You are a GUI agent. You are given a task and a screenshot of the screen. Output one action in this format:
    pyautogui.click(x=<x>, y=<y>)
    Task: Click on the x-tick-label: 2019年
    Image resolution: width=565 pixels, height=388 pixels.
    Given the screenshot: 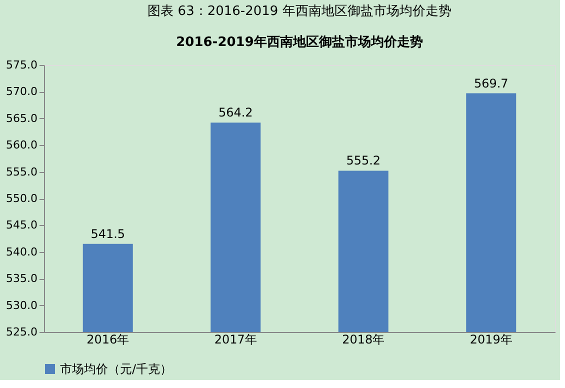 What is the action you would take?
    pyautogui.click(x=491, y=339)
    